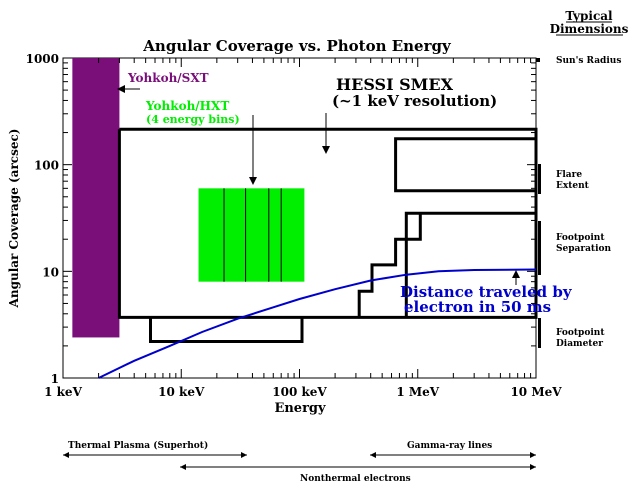  Describe the element at coordinates (486, 292) in the screenshot. I see `electron-label: Distance traveled by` at that location.